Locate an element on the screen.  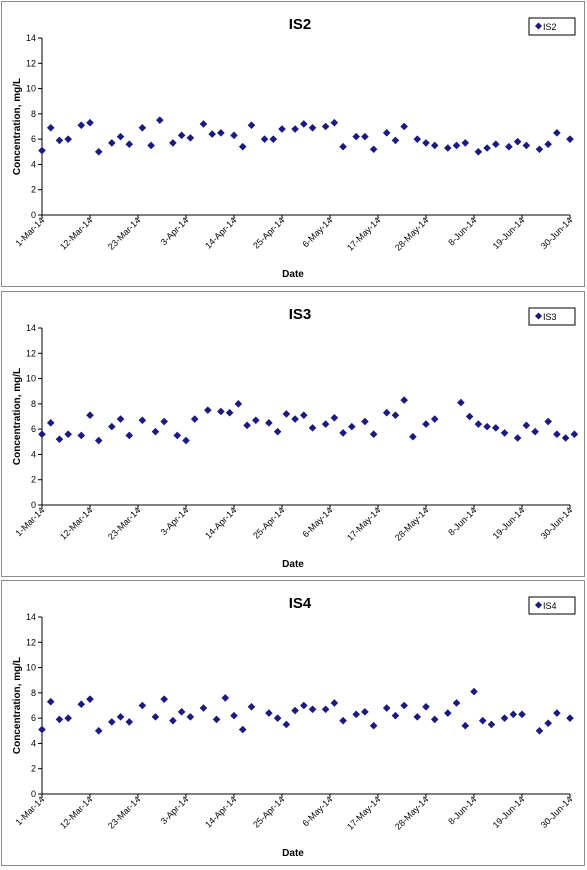
x-tick-label: 17-May-14 is located at coordinates (363, 523).